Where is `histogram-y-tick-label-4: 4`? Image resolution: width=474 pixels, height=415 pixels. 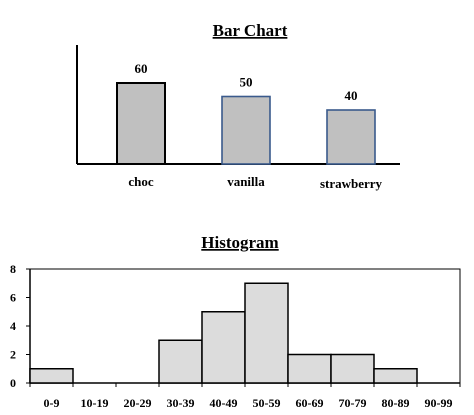 histogram-y-tick-label-4: 4 is located at coordinates (13, 326).